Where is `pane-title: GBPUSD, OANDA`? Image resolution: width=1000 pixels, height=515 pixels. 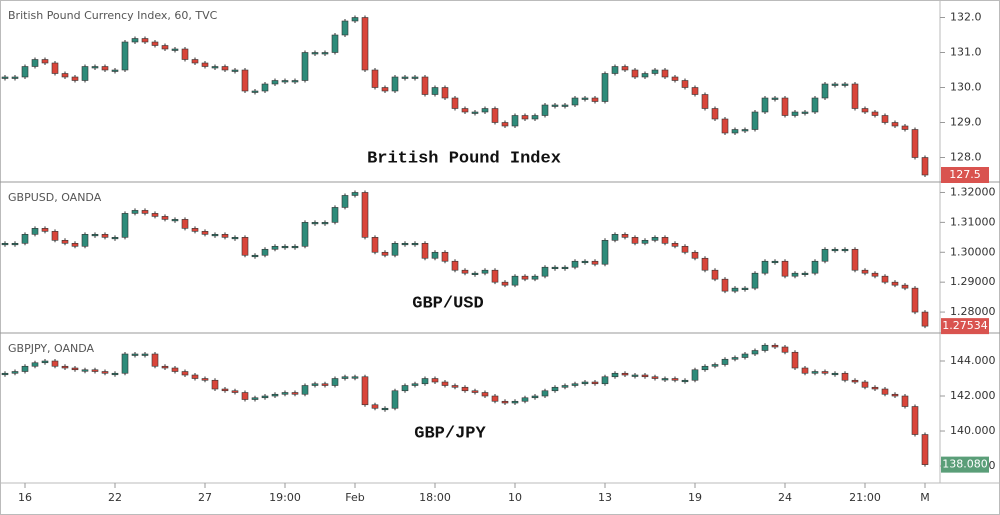 pane-title: GBPUSD, OANDA is located at coordinates (55, 197).